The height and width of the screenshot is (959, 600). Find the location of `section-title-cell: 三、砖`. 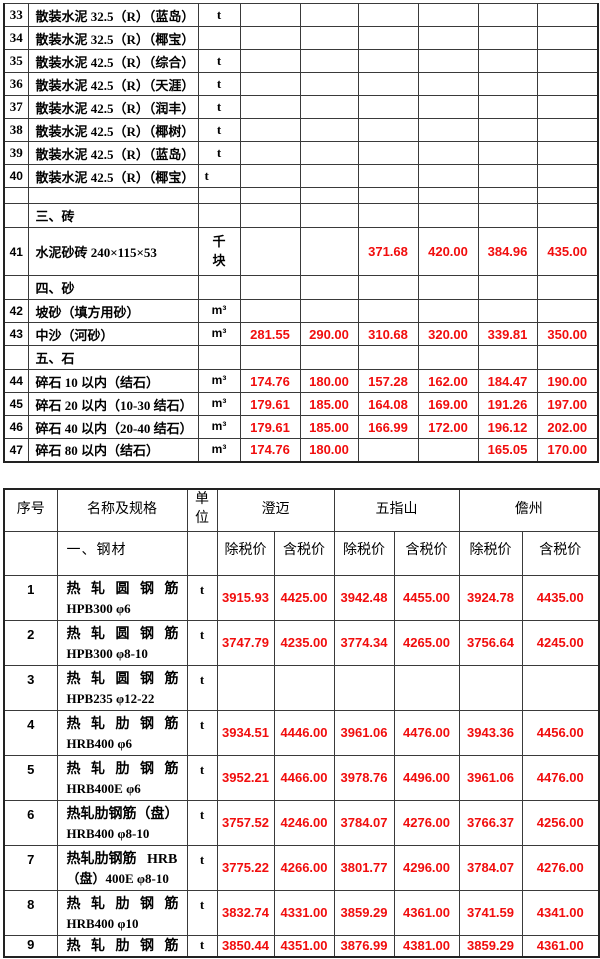

section-title-cell: 三、砖 is located at coordinates (113, 215).